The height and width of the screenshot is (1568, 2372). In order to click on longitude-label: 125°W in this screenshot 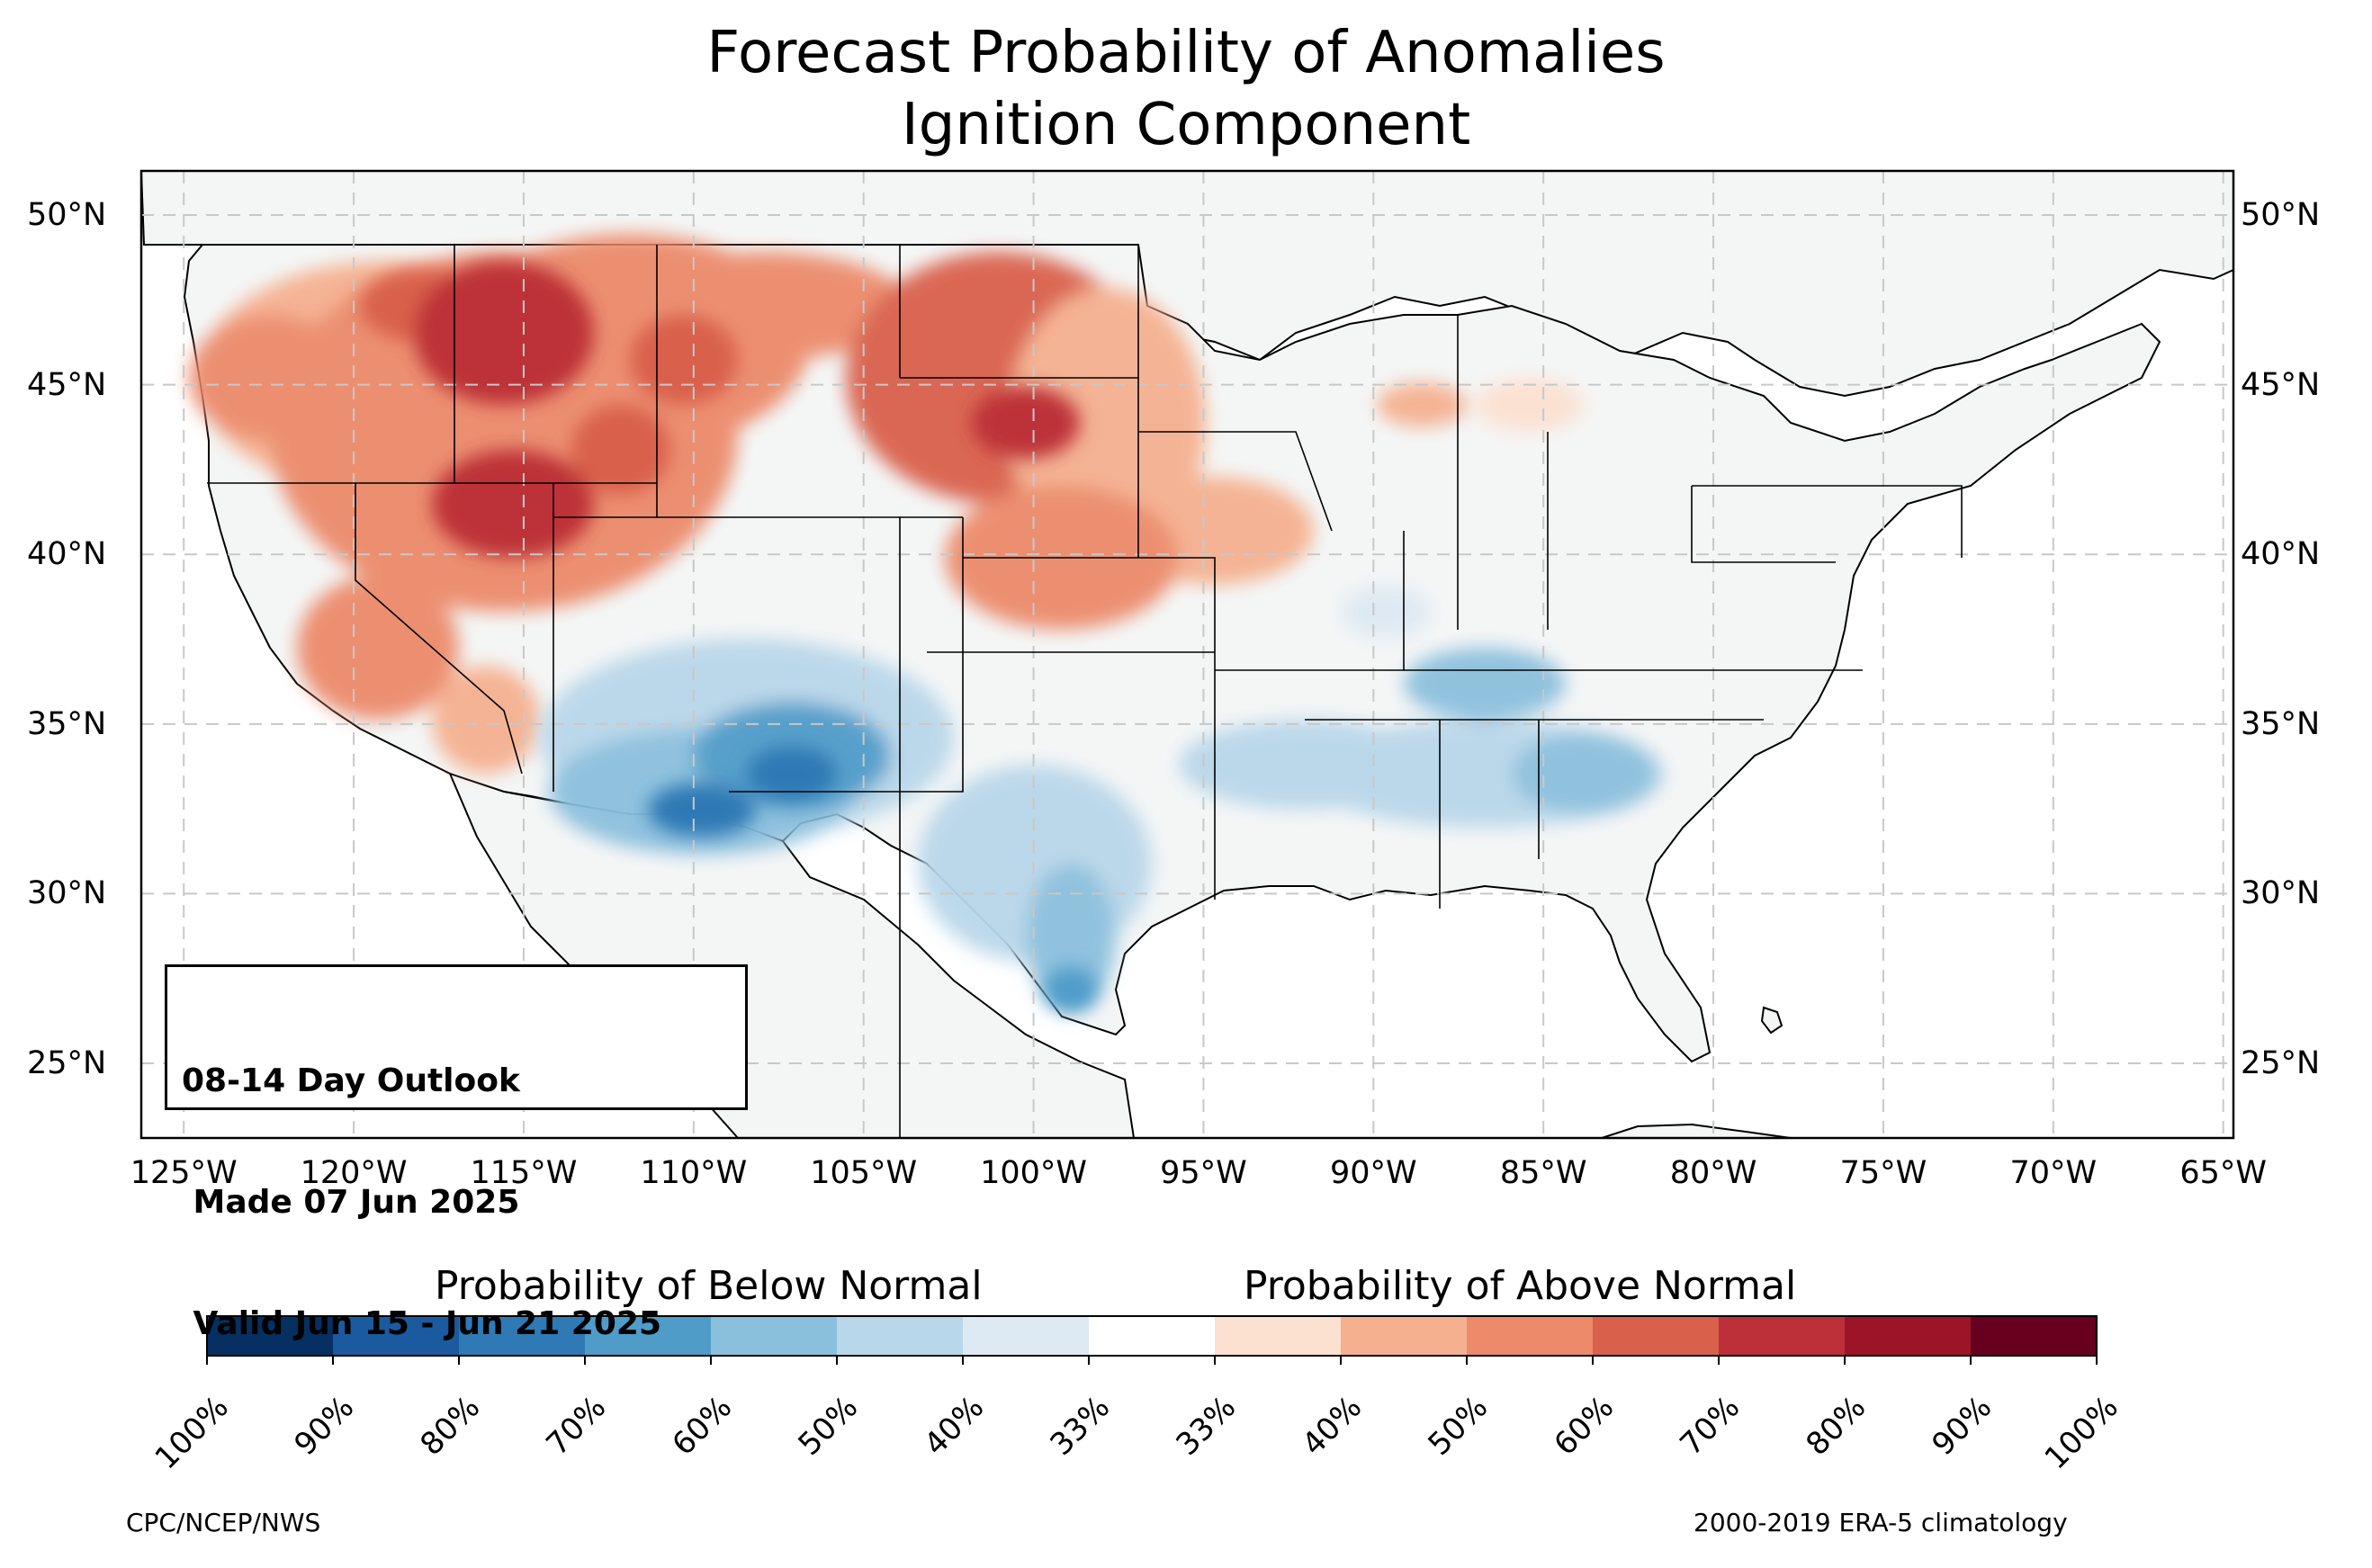, I will do `click(184, 1173)`.